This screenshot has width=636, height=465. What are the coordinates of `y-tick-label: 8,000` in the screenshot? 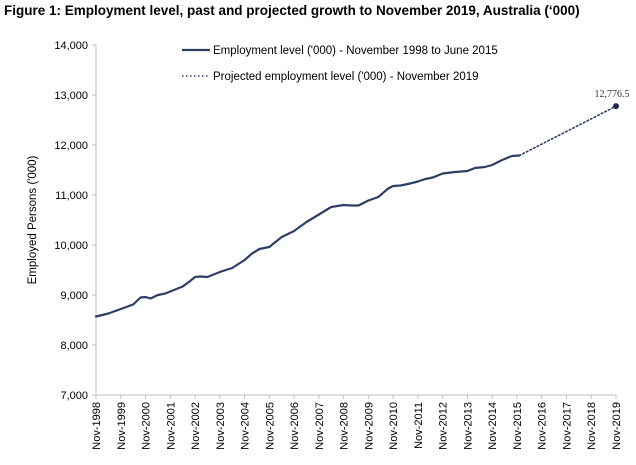 It's located at (74, 346).